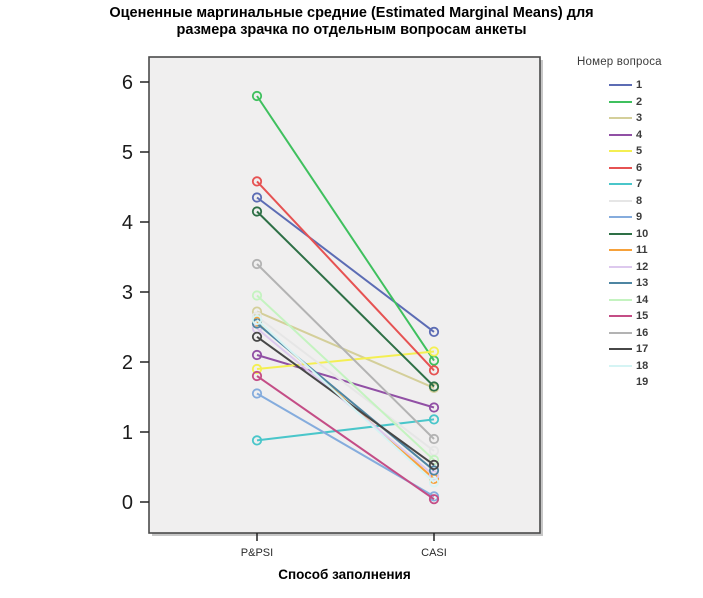 This screenshot has height=598, width=703. What do you see at coordinates (127, 433) in the screenshot?
I see `y-tick-label: 1` at bounding box center [127, 433].